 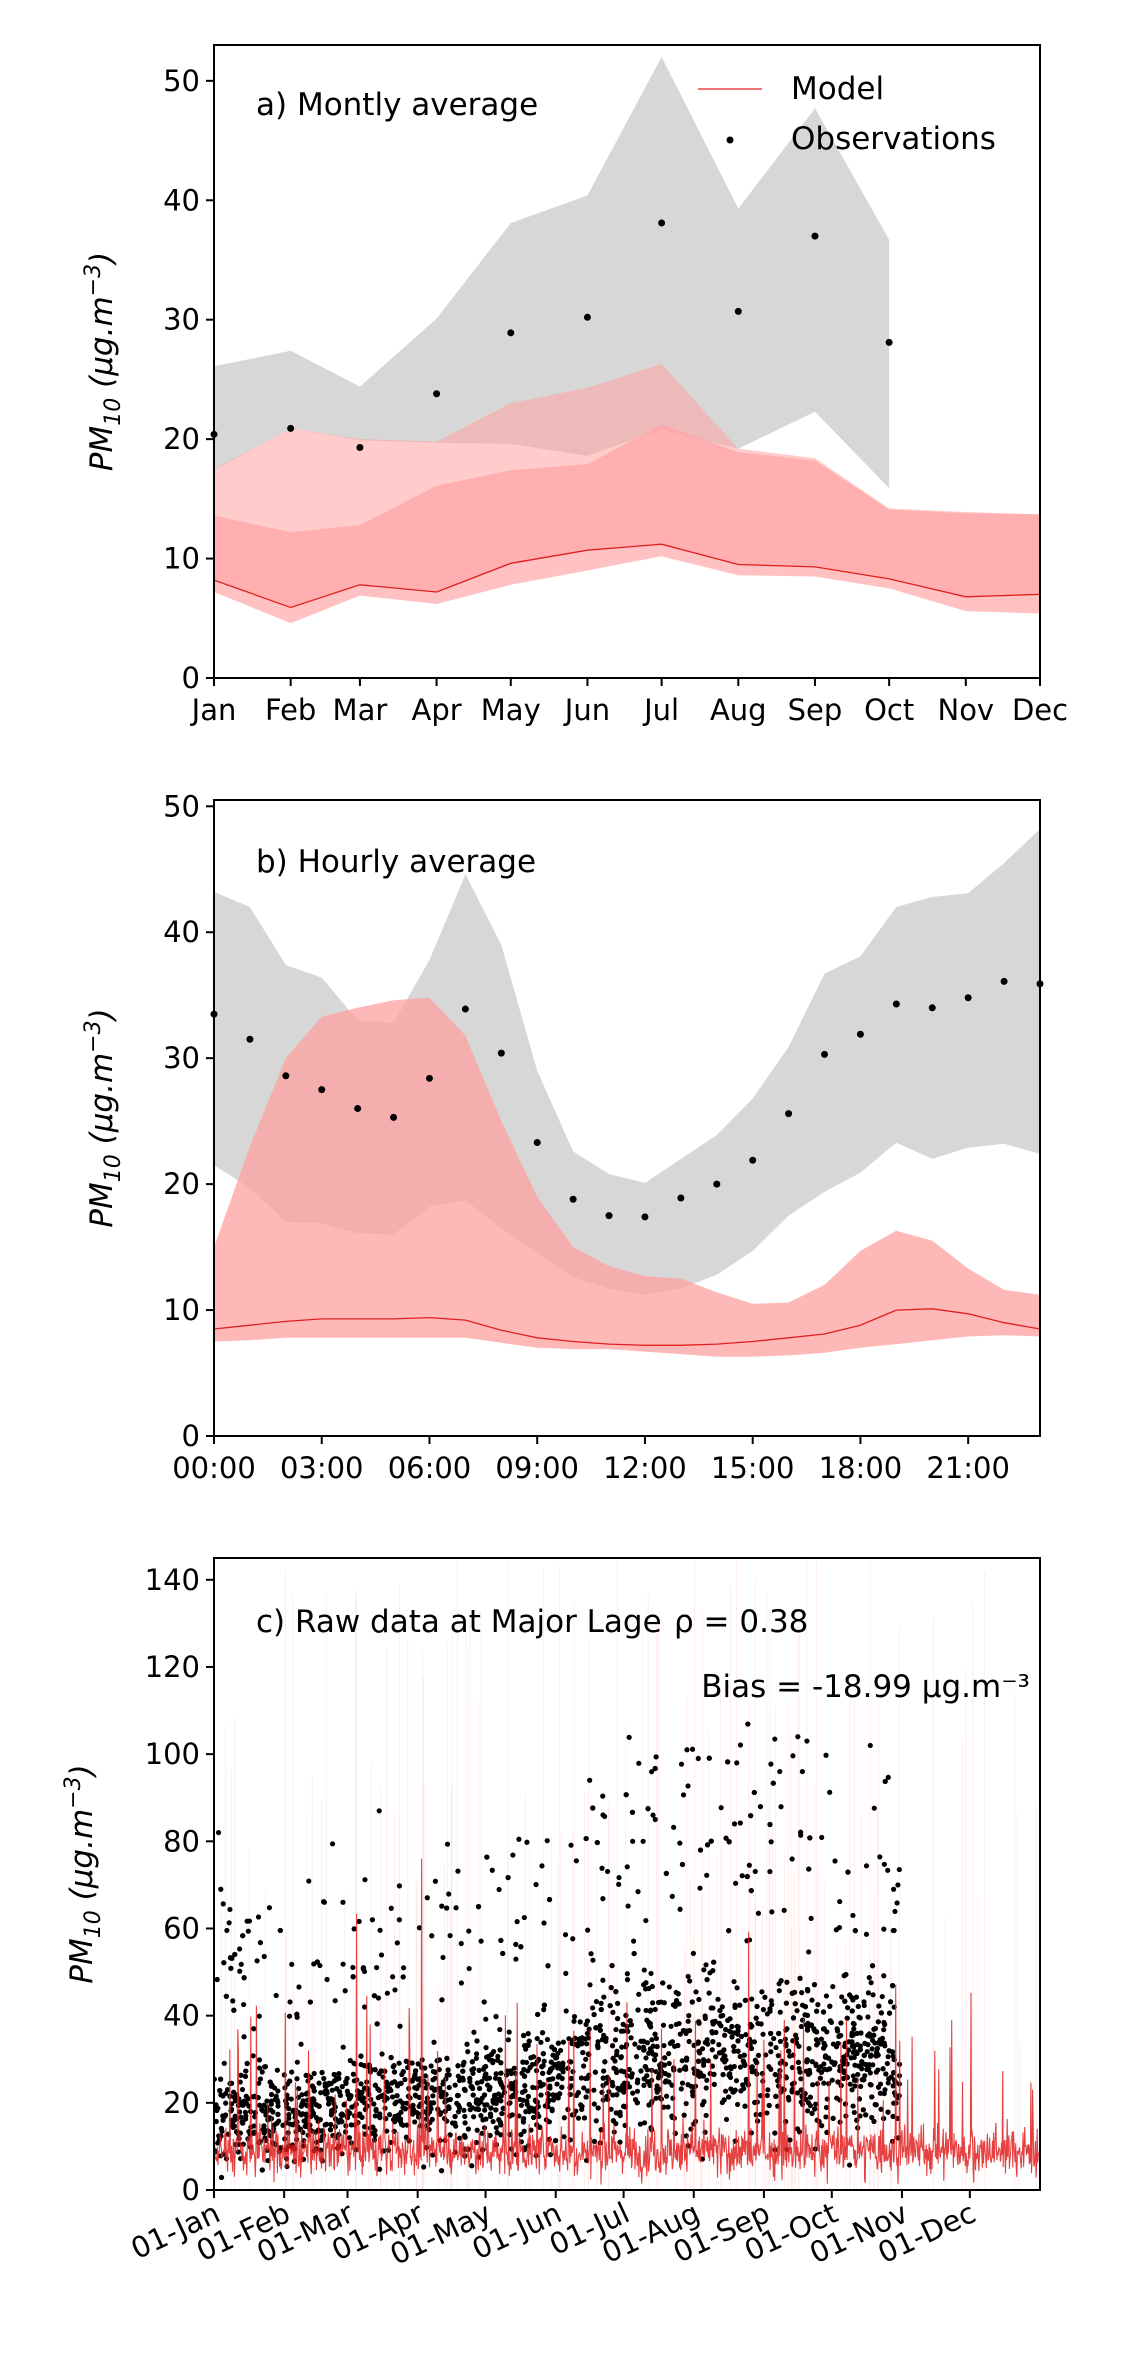 What do you see at coordinates (181, 2016) in the screenshot?
I see `y-tick-label: 40` at bounding box center [181, 2016].